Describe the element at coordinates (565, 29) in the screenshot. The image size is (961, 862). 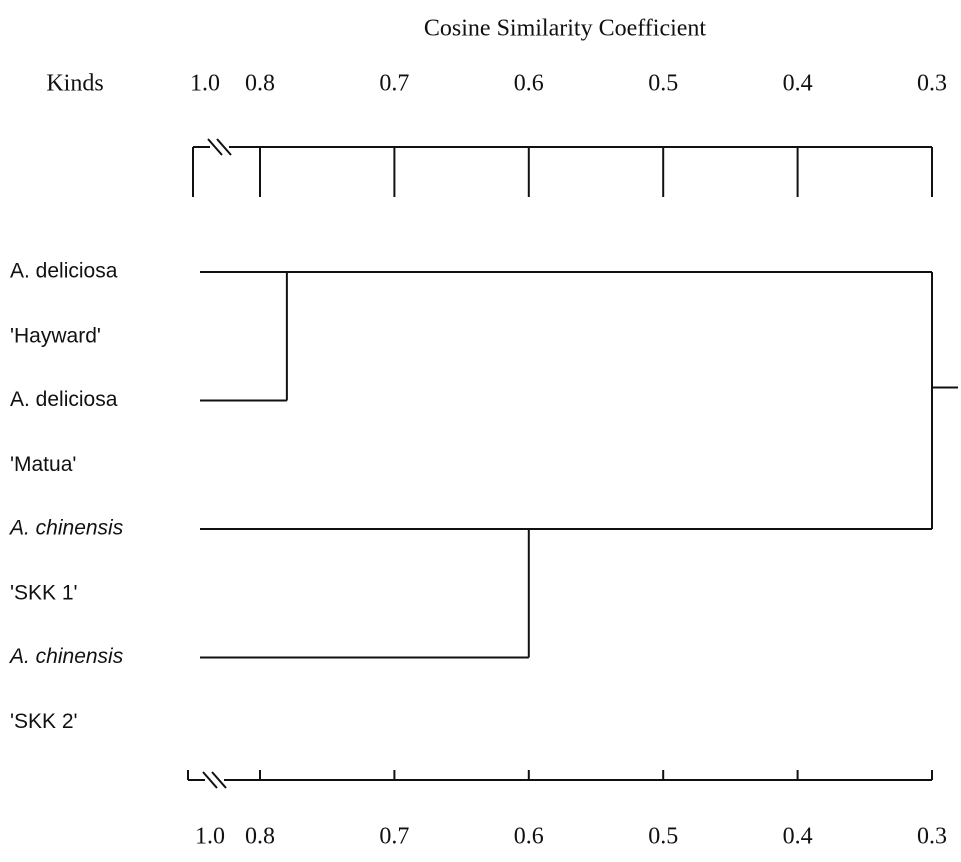
I see `chart-title: Cosine Similarity Coefficient` at that location.